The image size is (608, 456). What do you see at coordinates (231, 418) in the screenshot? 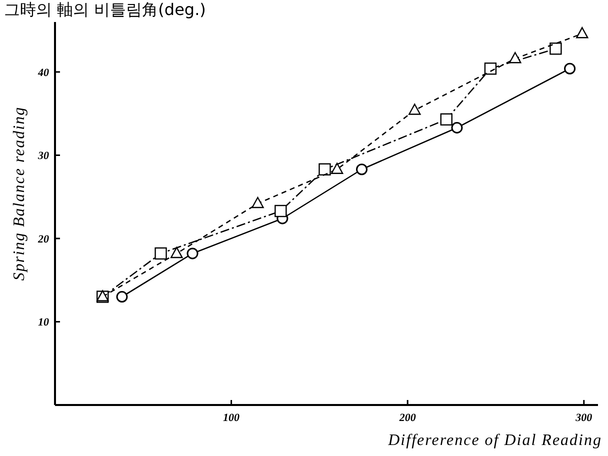
I see `x-tick-label: 100` at bounding box center [231, 418].